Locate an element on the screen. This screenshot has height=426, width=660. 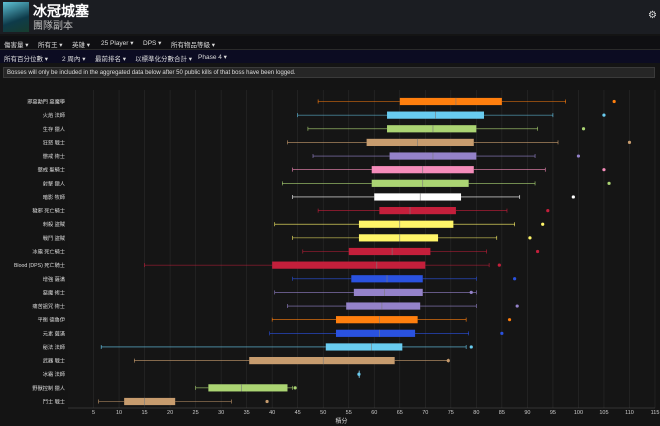
row-label: 懲戒 術士 is located at coordinates (54, 156).